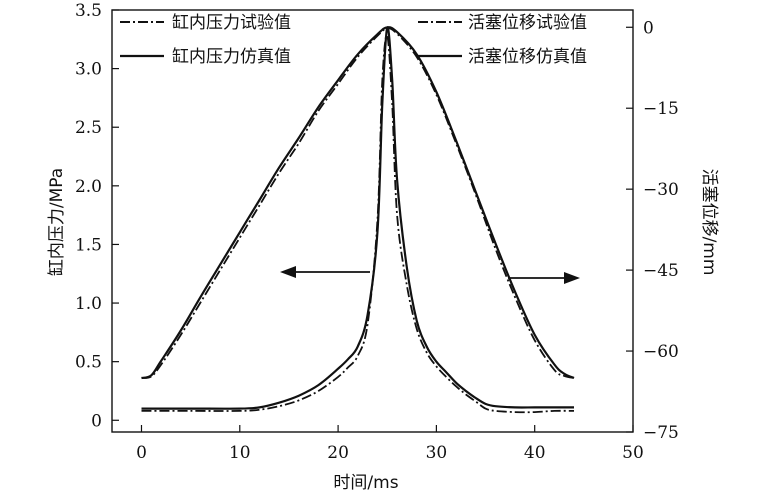 This screenshot has width=760, height=500. What do you see at coordinates (88, 70) in the screenshot?
I see `y-left-tick-label: 3.0` at bounding box center [88, 70].